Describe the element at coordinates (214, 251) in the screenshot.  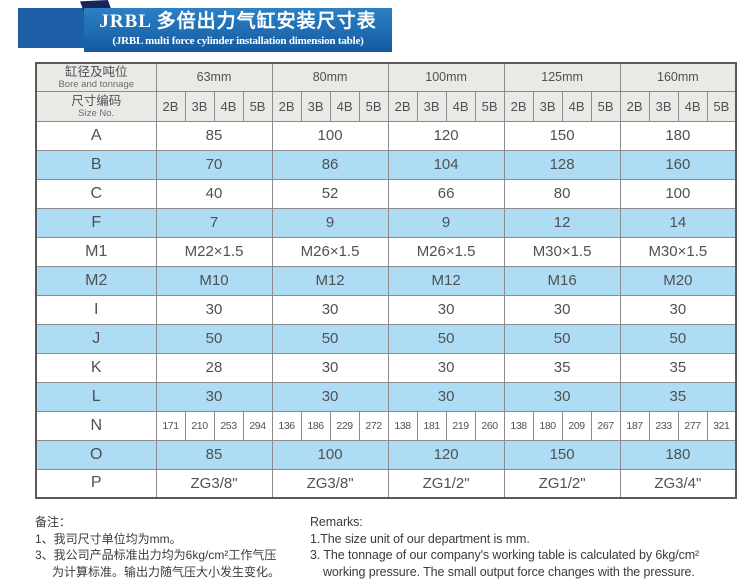
I see `cell-M1-63mm: M22×1.5` at that location.